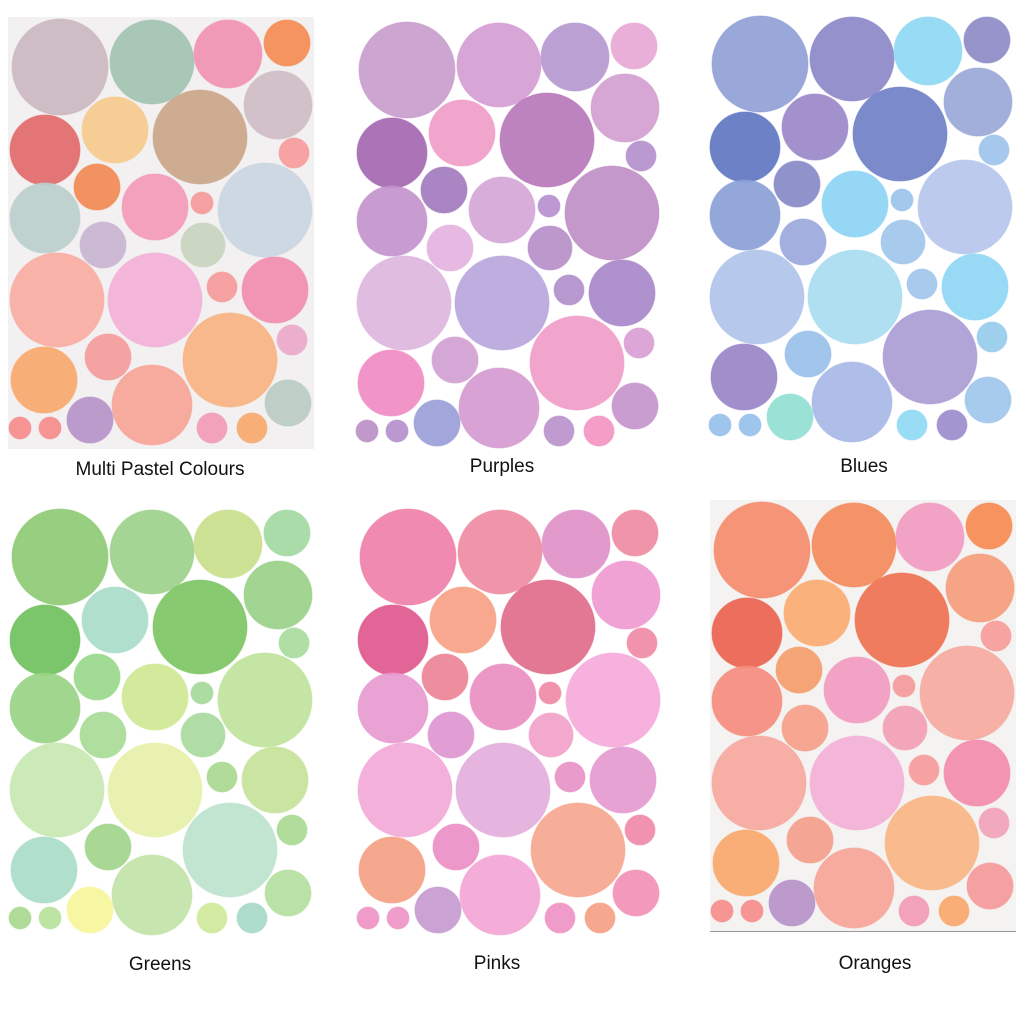 This screenshot has width=1032, height=1010. What do you see at coordinates (160, 722) in the screenshot?
I see `circles-greens` at bounding box center [160, 722].